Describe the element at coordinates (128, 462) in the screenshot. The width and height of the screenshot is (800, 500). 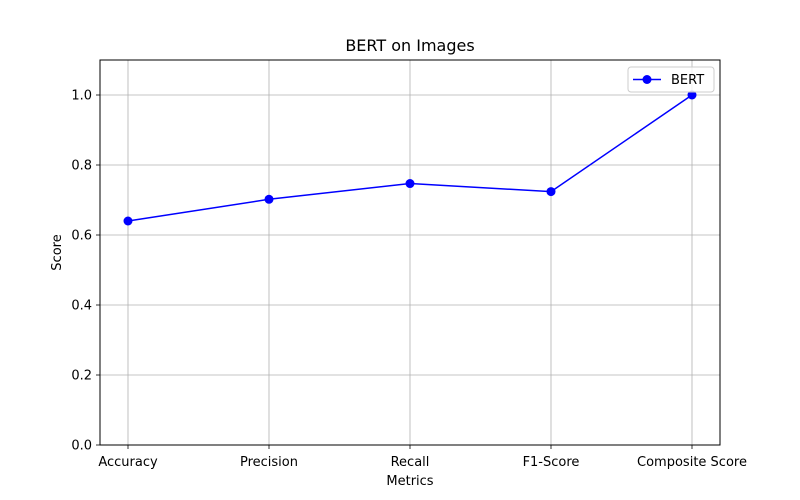
I see `x-tick-label: Accuracy` at that location.